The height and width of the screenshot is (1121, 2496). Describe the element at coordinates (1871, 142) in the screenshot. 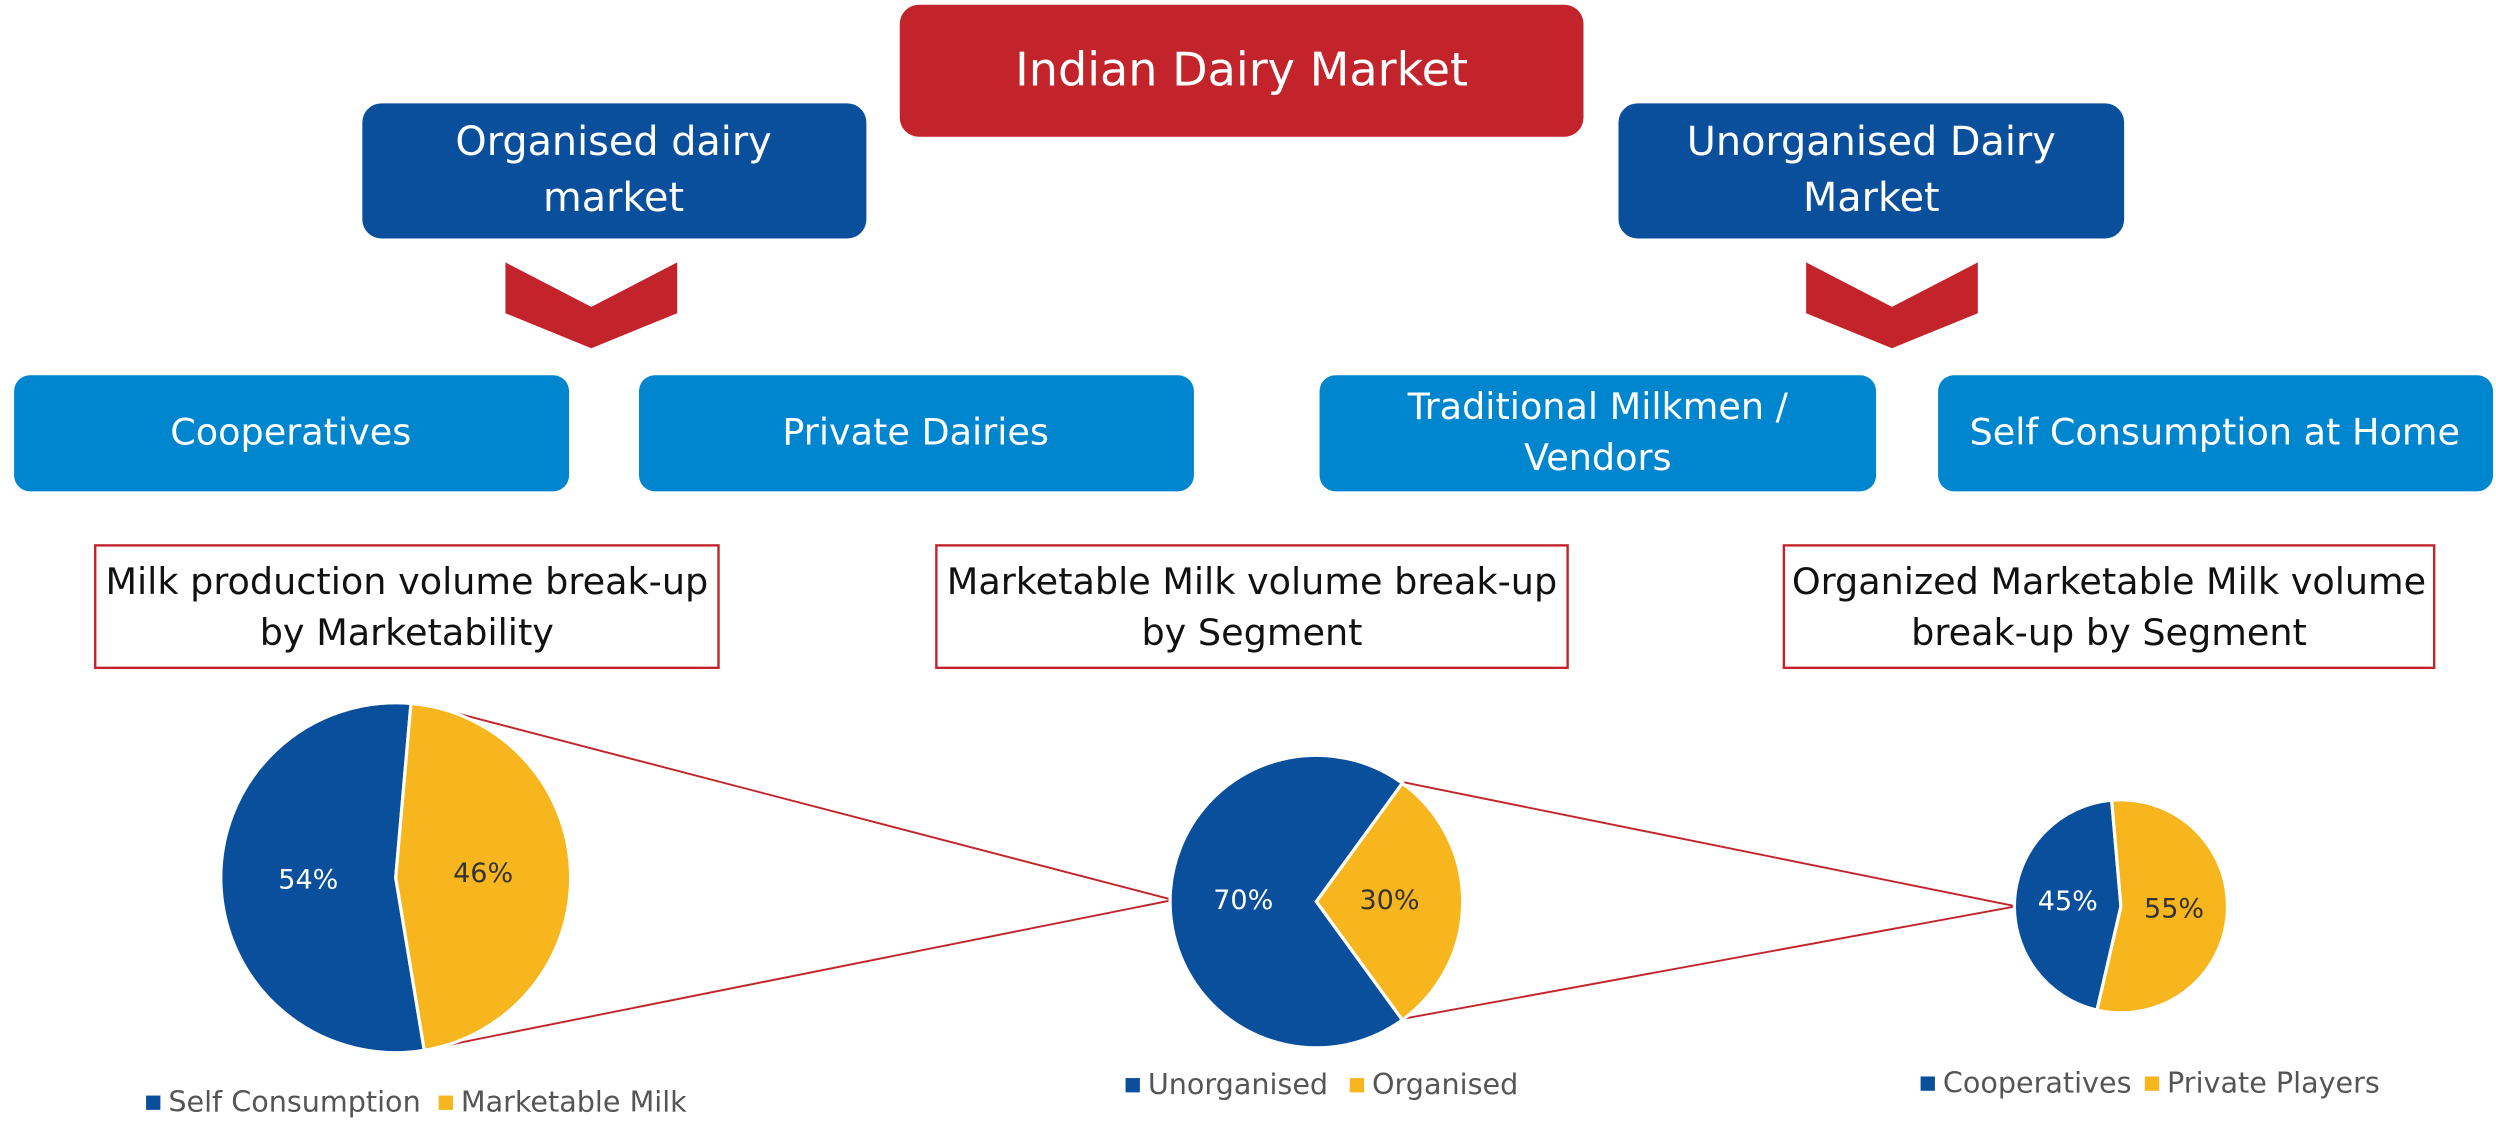

I see `node-label: Unorganised Dairy` at that location.